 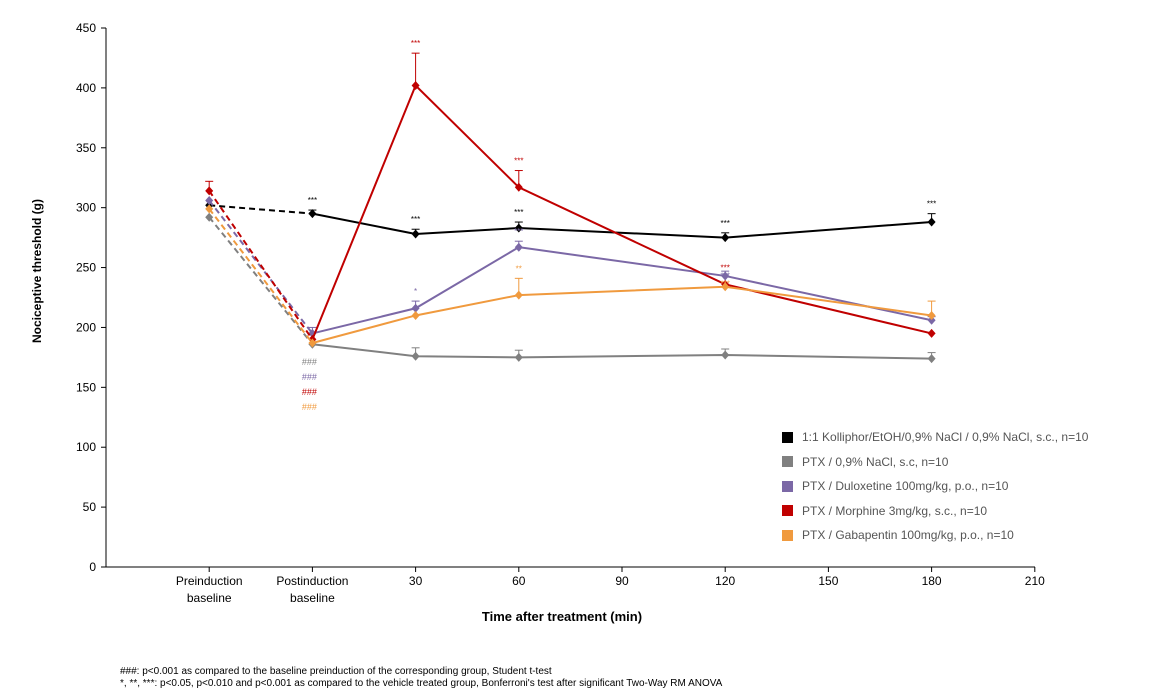 What do you see at coordinates (86, 28) in the screenshot?
I see `y-tick-label: 450` at bounding box center [86, 28].